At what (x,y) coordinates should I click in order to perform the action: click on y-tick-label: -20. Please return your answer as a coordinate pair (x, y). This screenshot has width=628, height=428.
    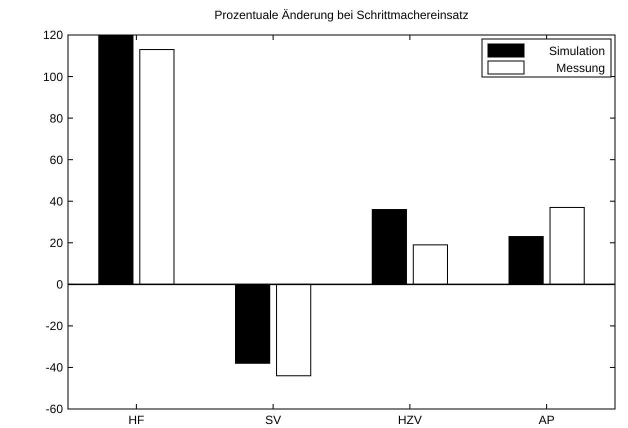
    Looking at the image, I should click on (55, 326).